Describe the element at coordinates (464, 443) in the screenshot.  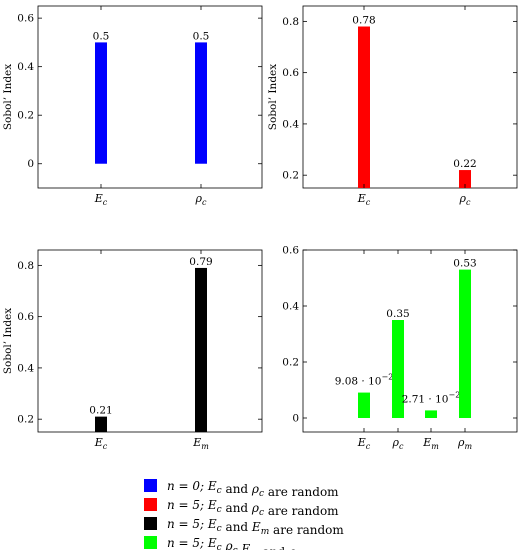
I see `x-tick-label: ρm` at that location.